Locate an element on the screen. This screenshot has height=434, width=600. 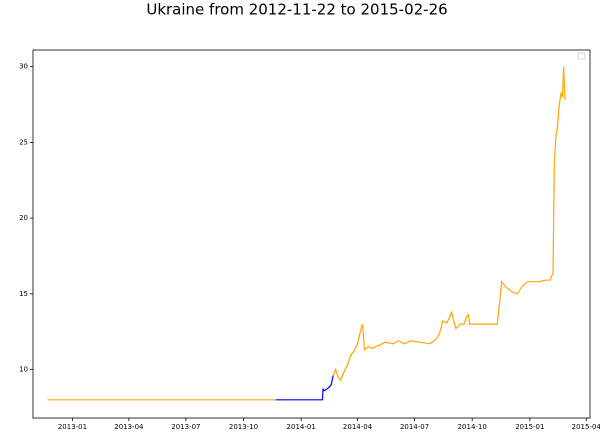
x-tick-label: 2013-07 is located at coordinates (185, 427).